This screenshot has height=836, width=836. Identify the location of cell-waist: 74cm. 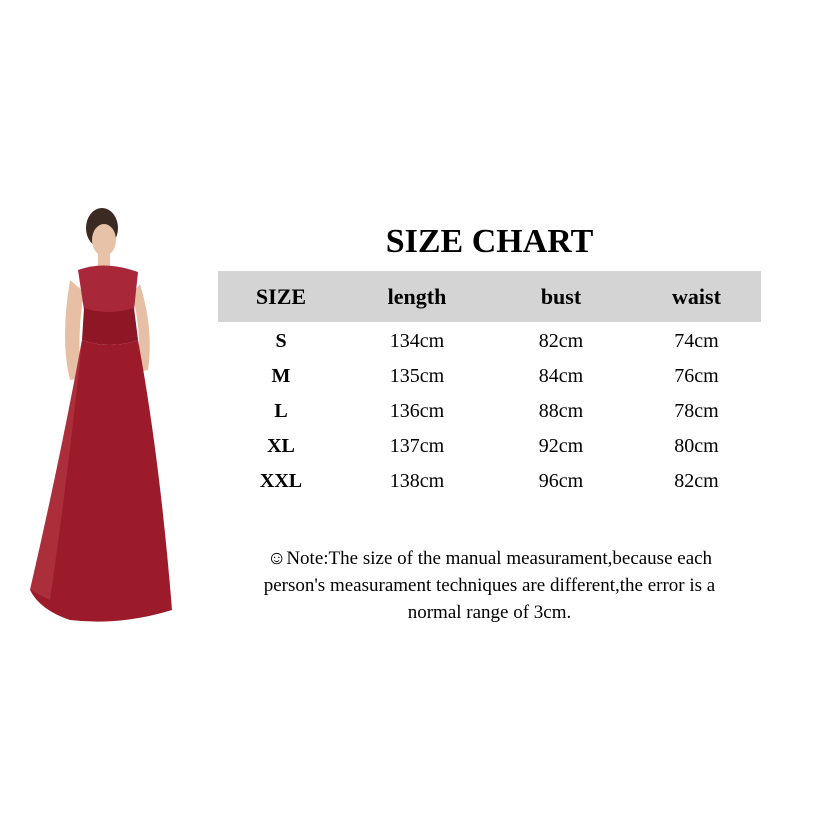
(696, 341).